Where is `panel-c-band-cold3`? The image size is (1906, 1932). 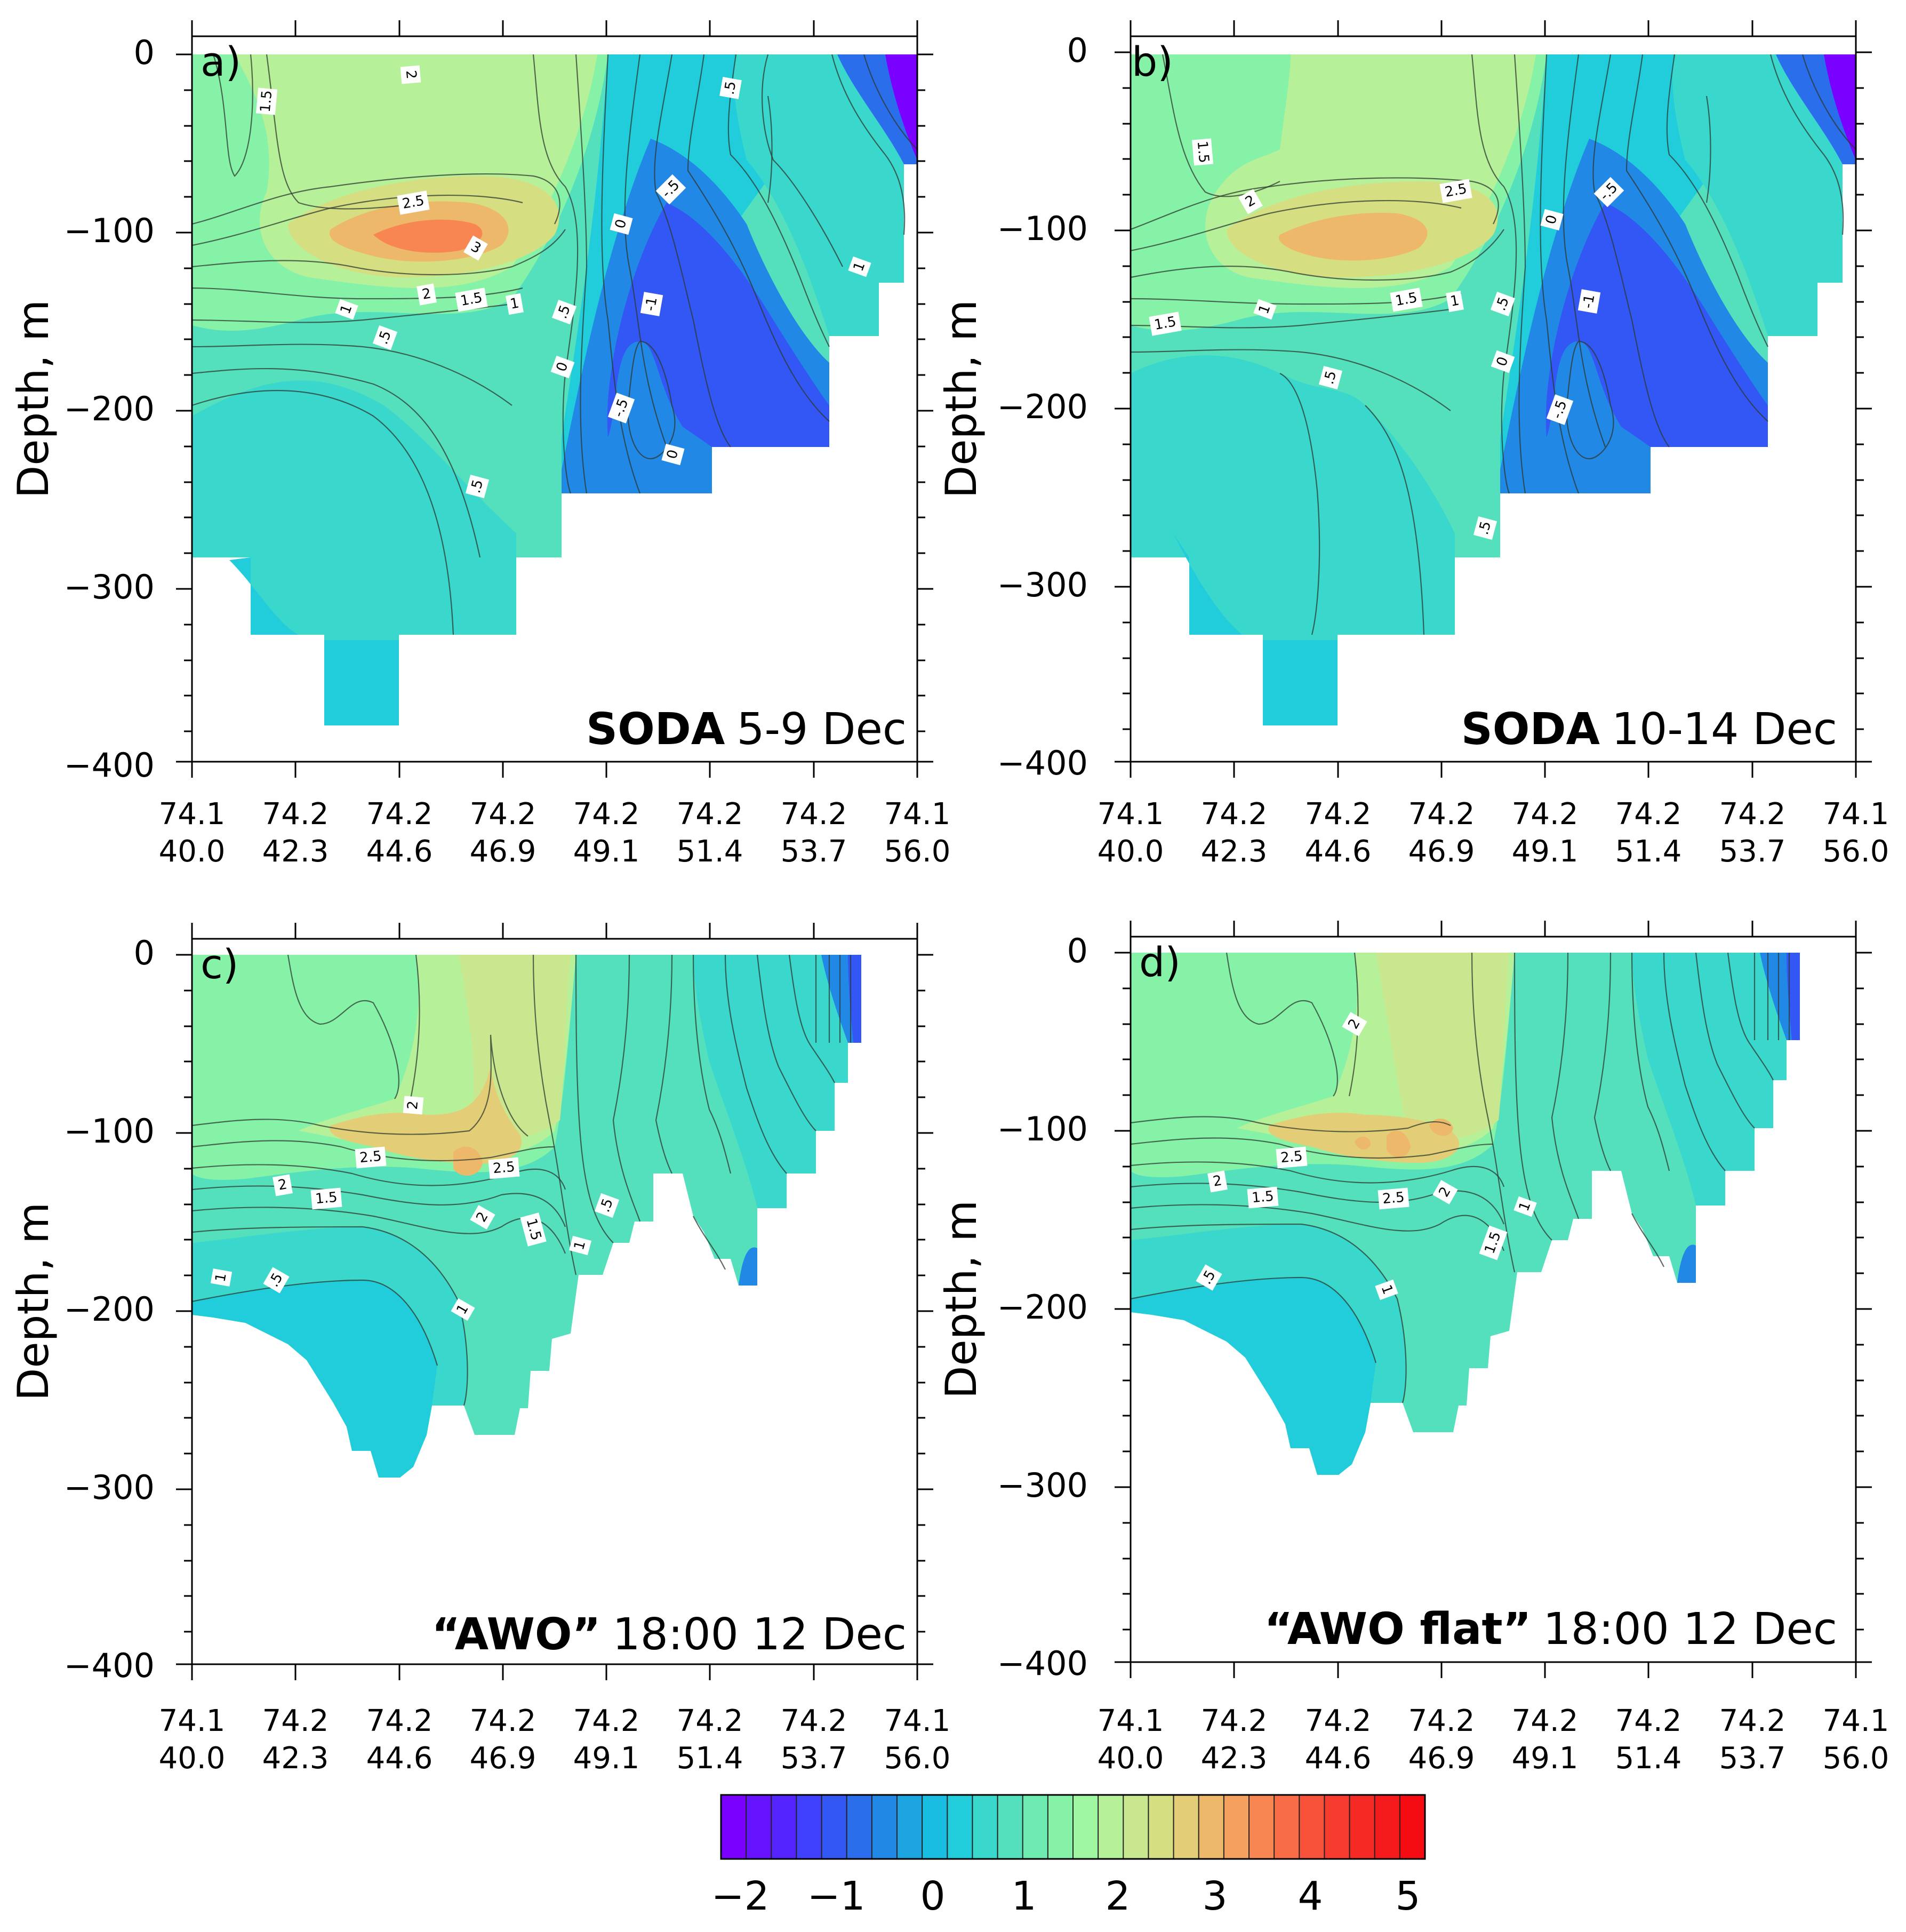 panel-c-band-cold3 is located at coordinates (855, 999).